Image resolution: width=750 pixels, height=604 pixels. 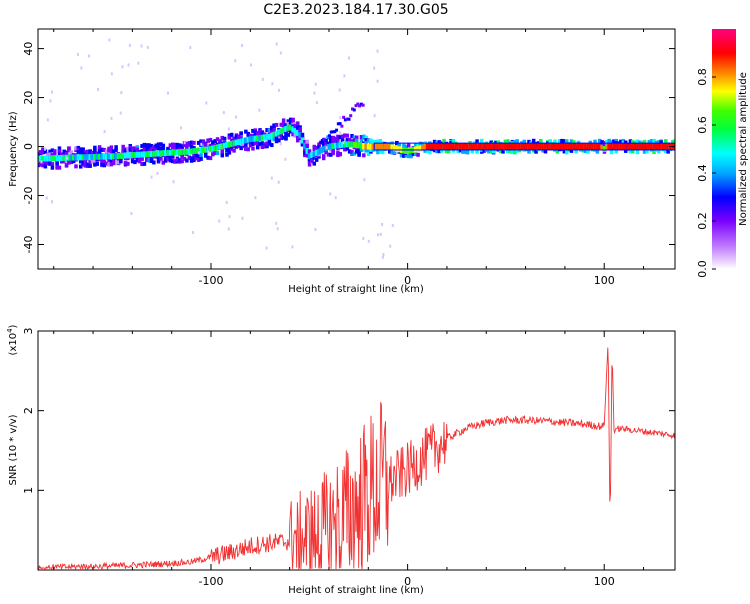 I want to click on spectrogram-xtick-label: 100, so click(x=604, y=280).